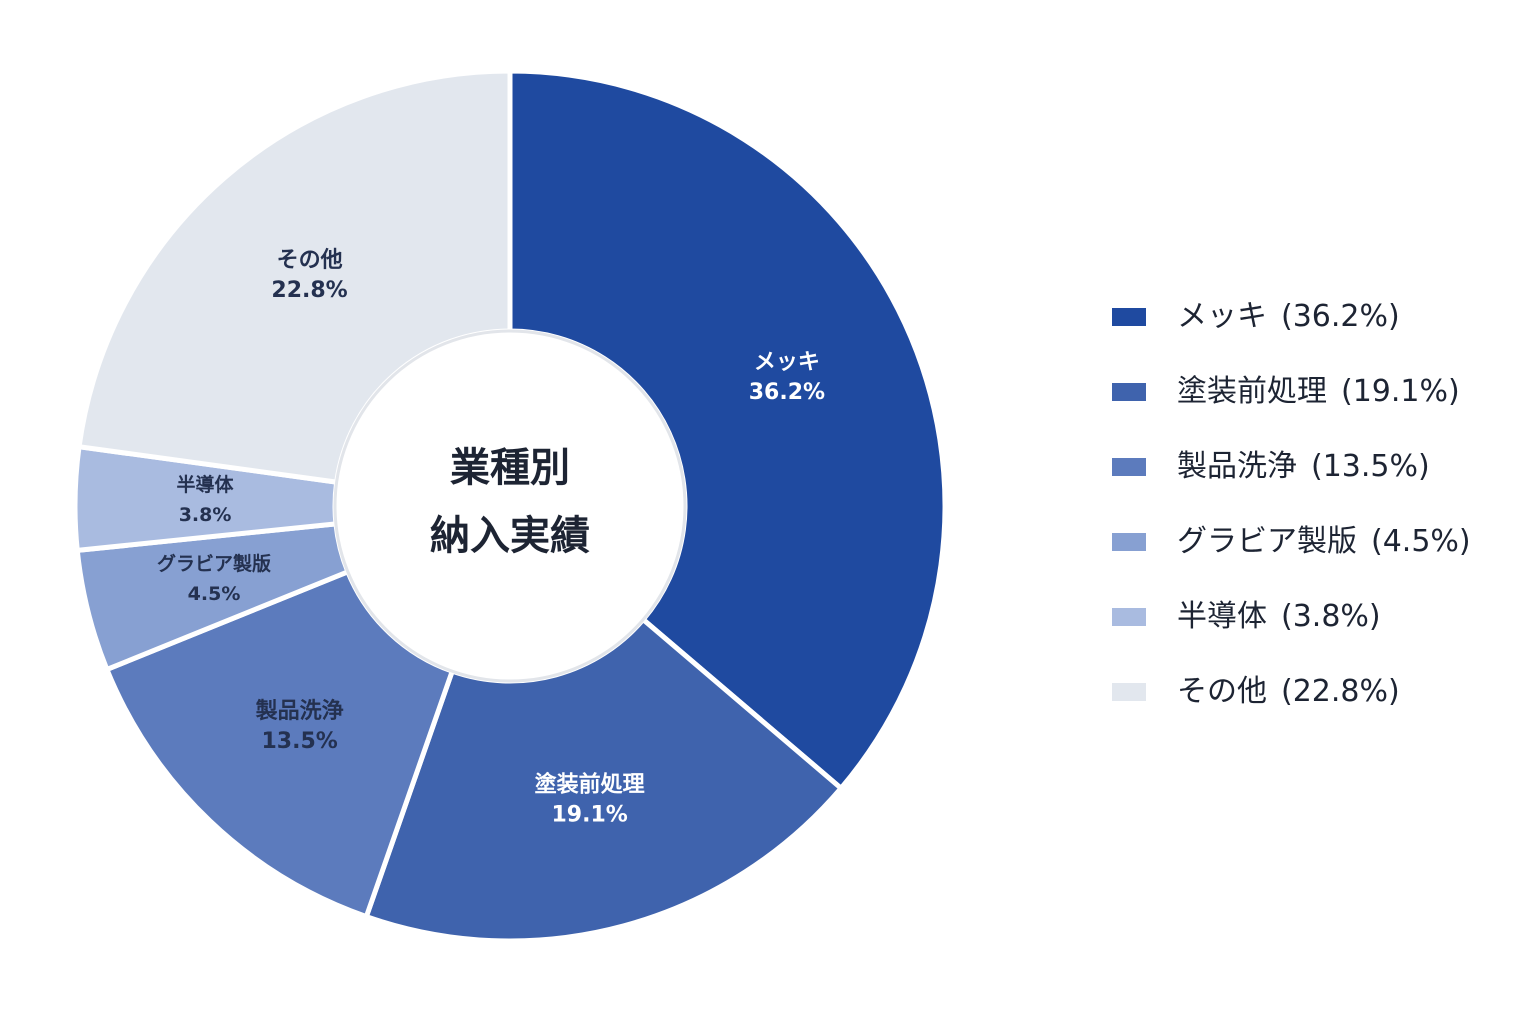 The image size is (1523, 1015). What do you see at coordinates (214, 594) in the screenshot?
I see `slice-value-label: 4.5%` at bounding box center [214, 594].